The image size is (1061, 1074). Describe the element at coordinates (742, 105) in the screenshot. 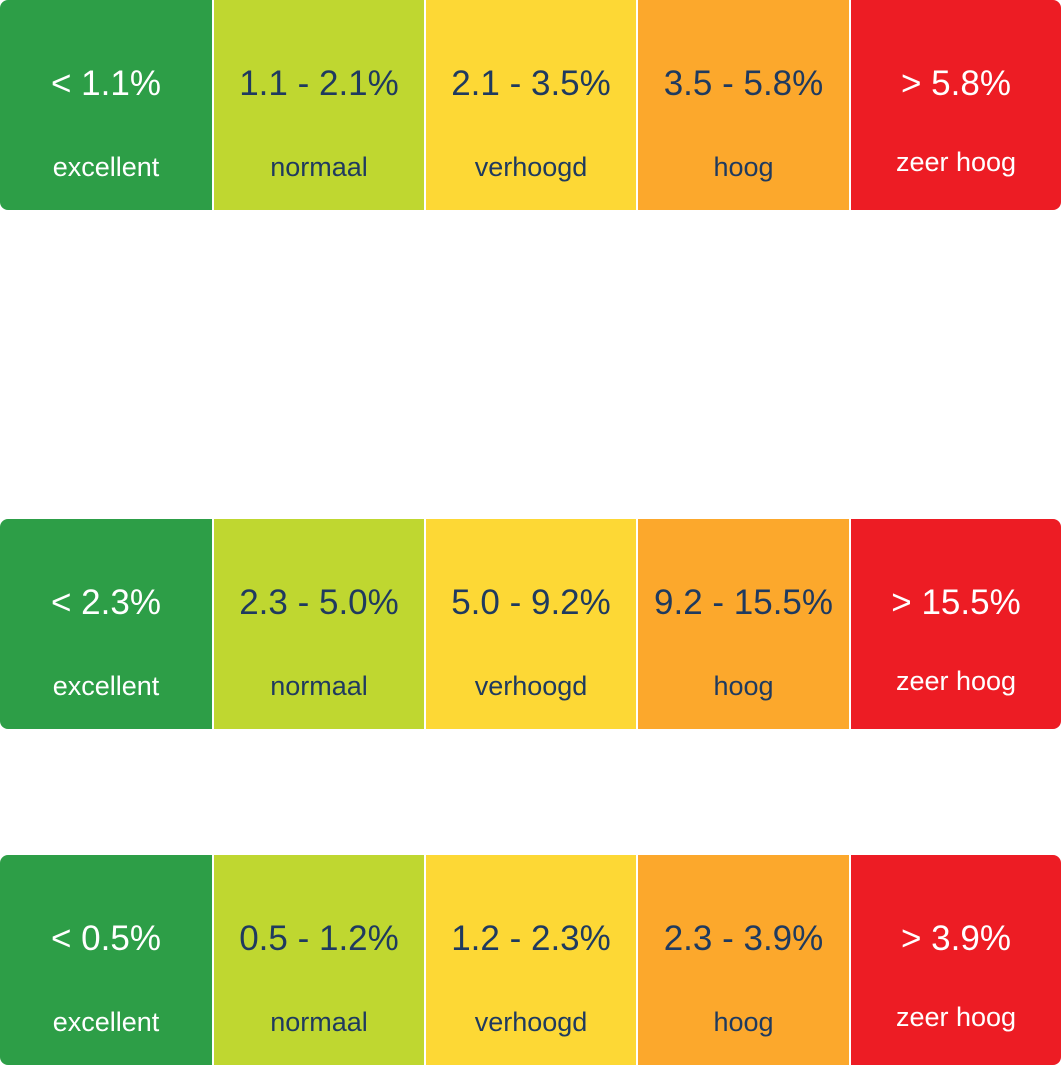

I see `cell-hoog: 3.5 - 5.8% hoog` at that location.